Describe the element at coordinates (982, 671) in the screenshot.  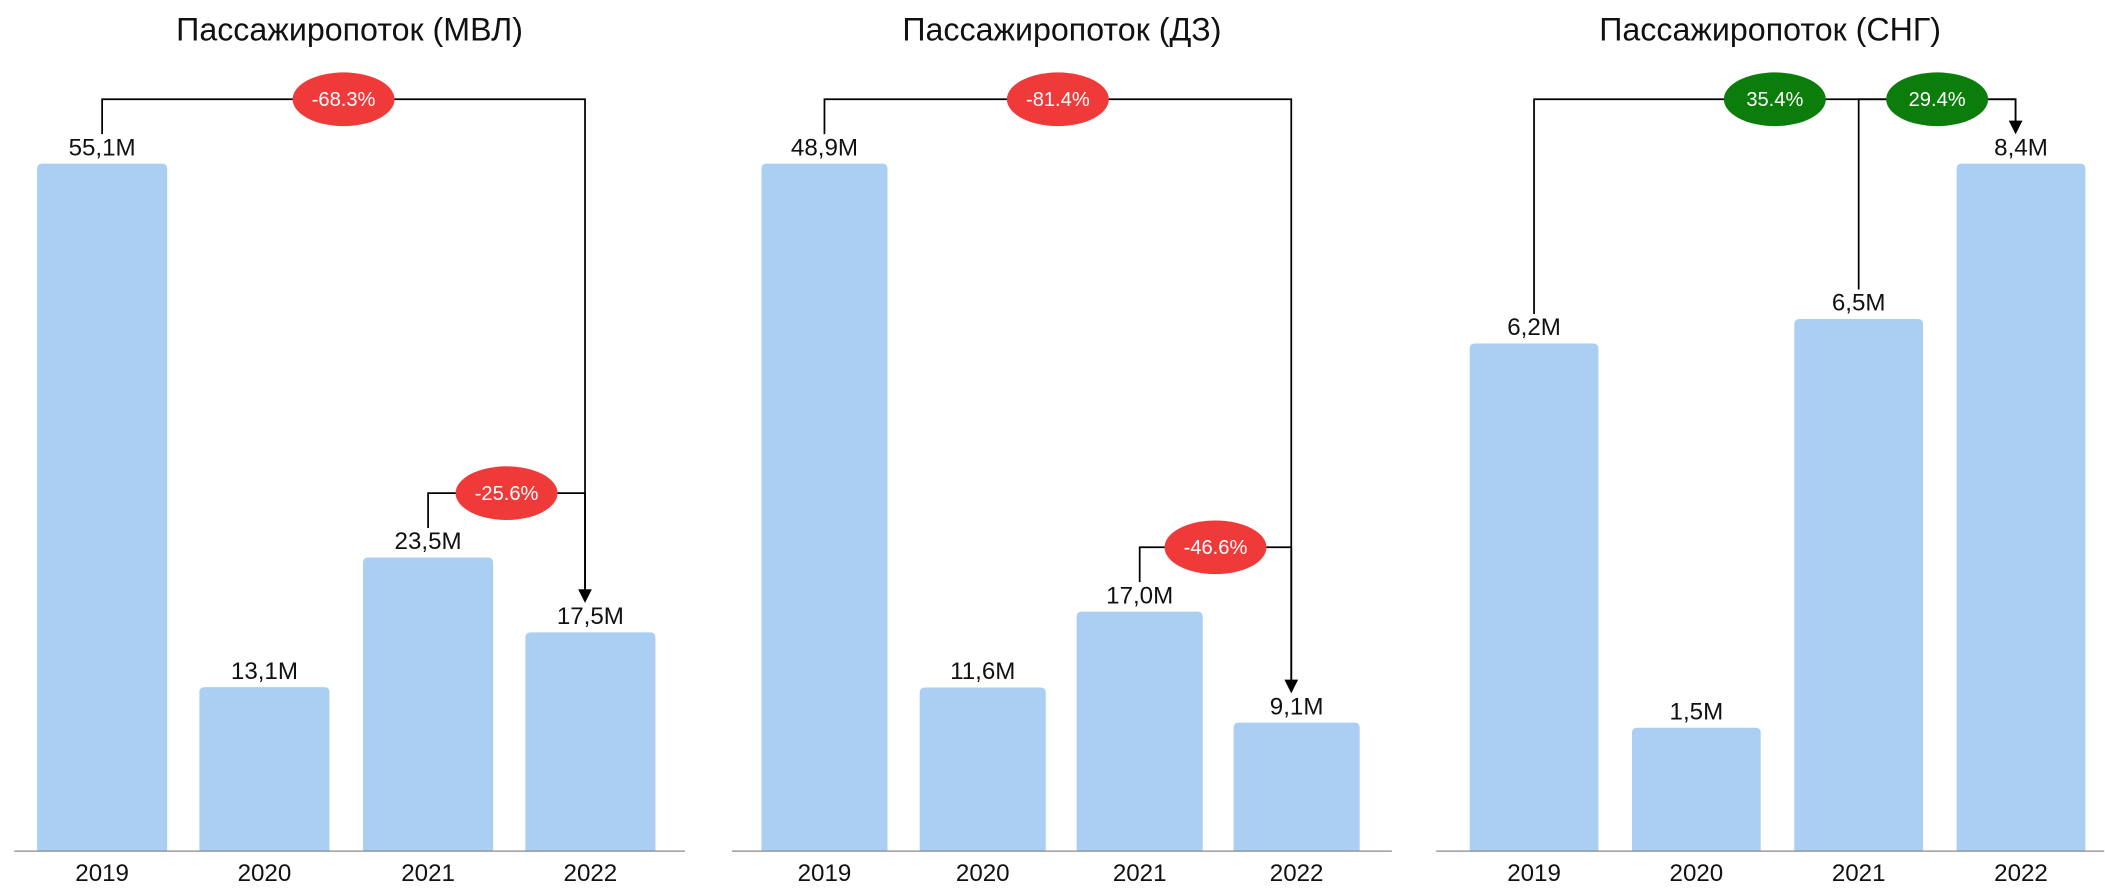
I see `value-label: 11,6M` at that location.